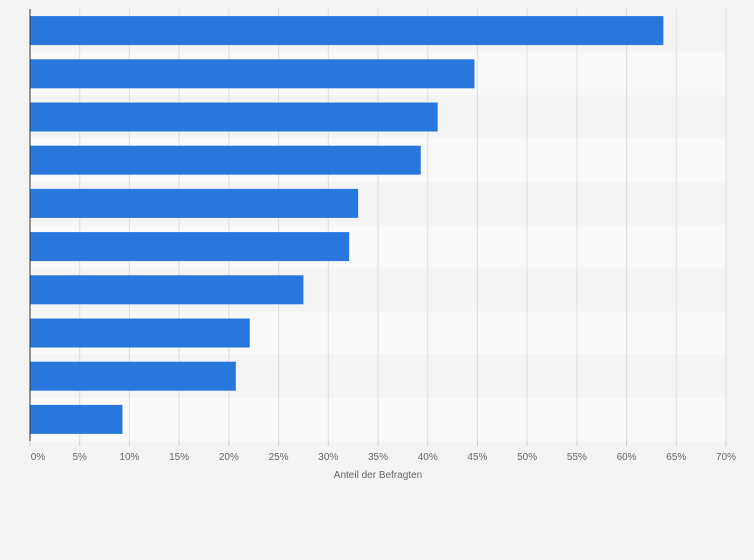  Describe the element at coordinates (527, 457) in the screenshot. I see `tick-label: 50%` at that location.